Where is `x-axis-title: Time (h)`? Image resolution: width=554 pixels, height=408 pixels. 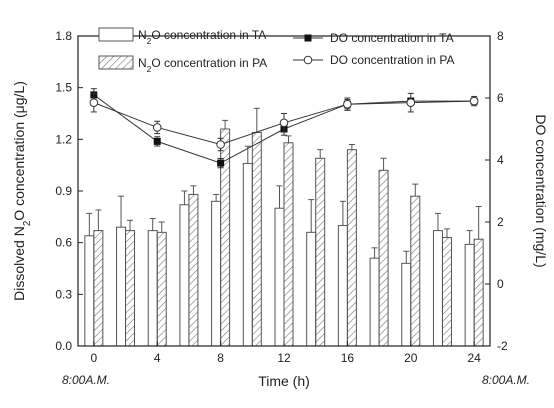 x-axis-title: Time (h) is located at coordinates (284, 381).